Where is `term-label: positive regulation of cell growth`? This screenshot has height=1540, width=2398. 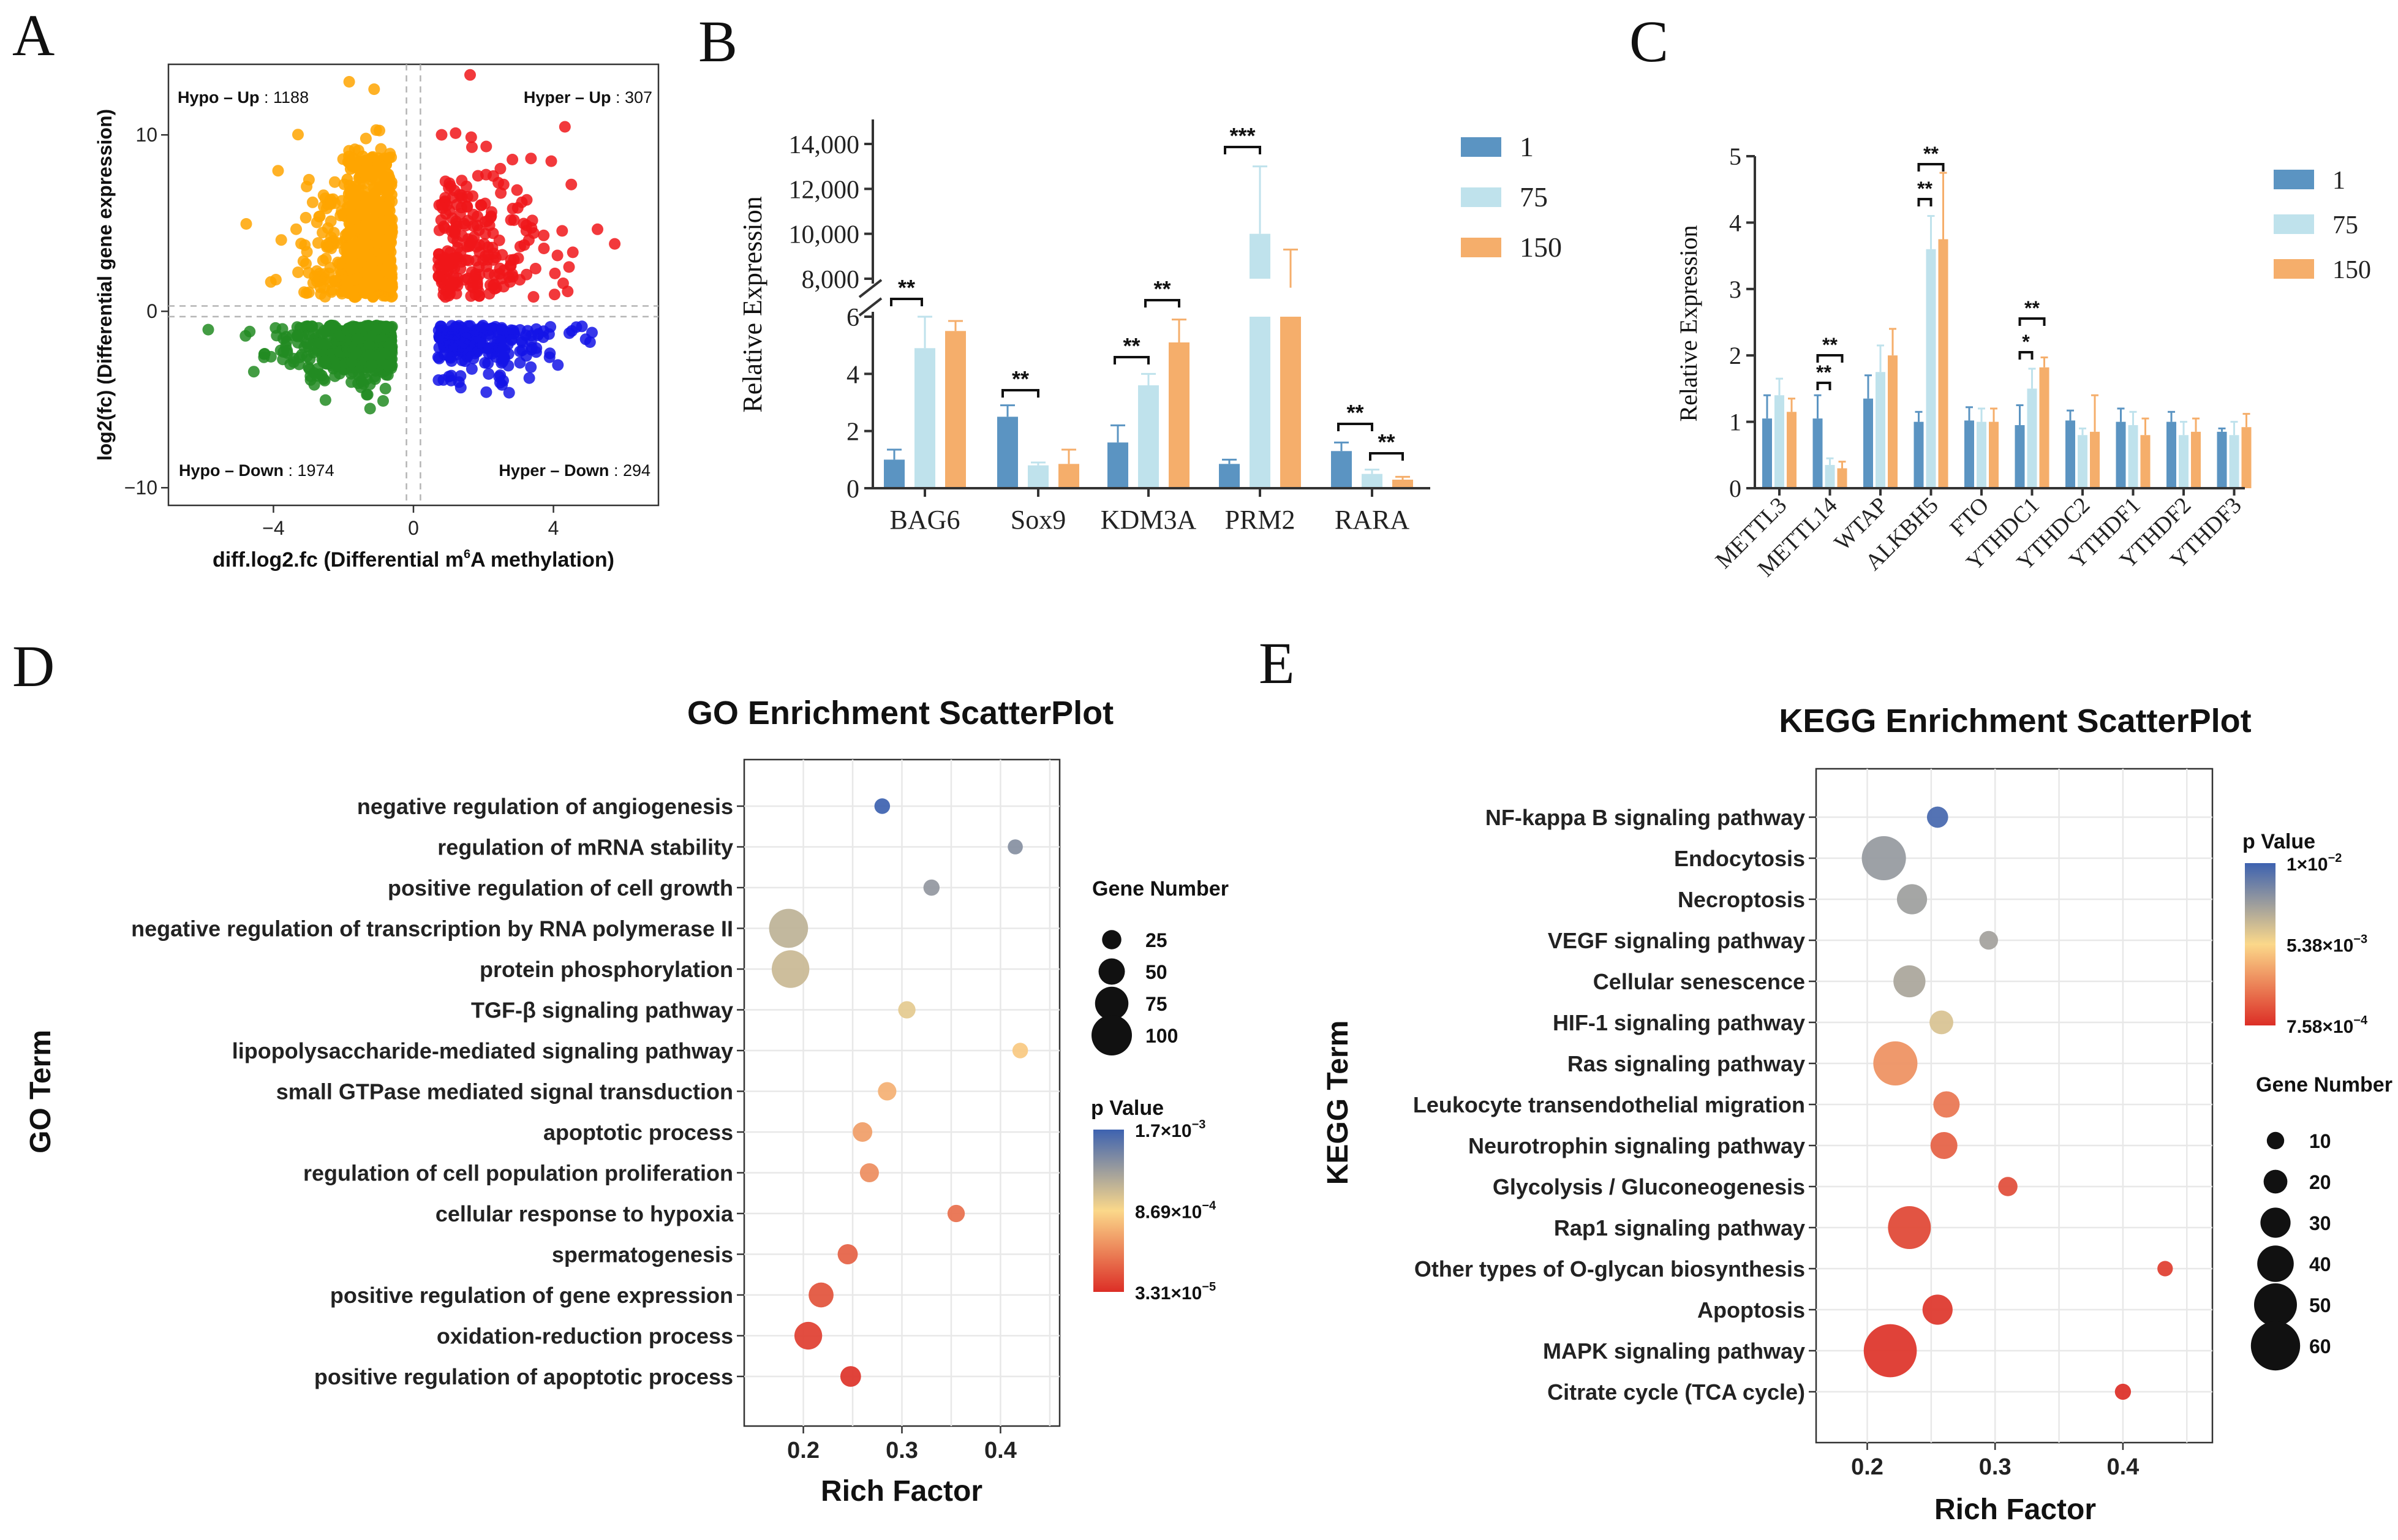
term-label: positive regulation of cell growth is located at coordinates (560, 887).